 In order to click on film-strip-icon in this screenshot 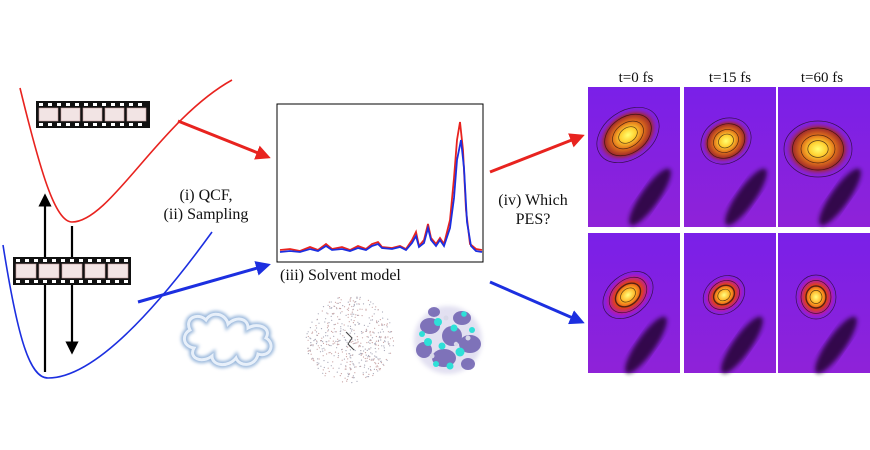, I will do `click(72, 271)`.